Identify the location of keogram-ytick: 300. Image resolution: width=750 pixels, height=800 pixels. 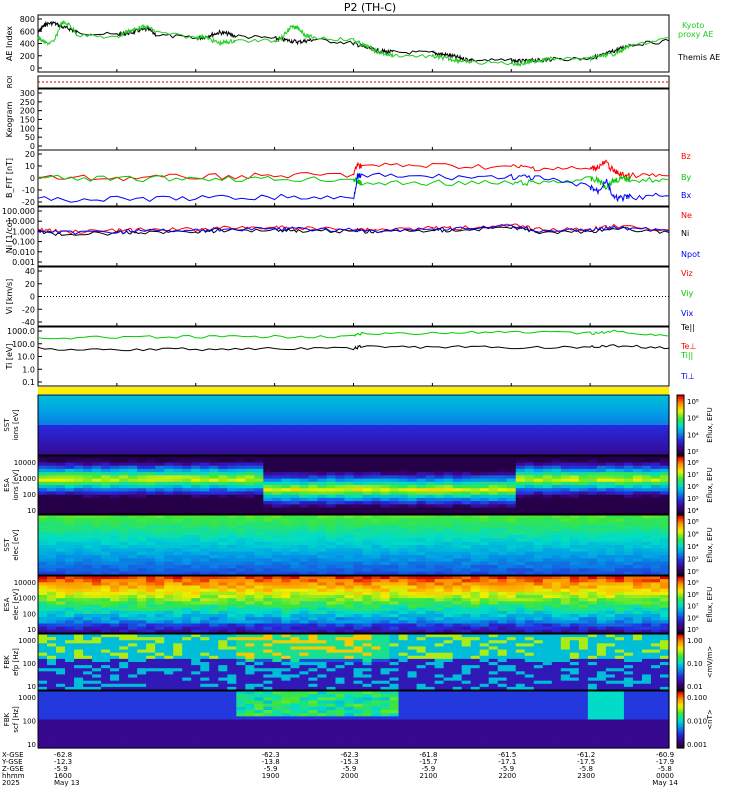
(27, 93).